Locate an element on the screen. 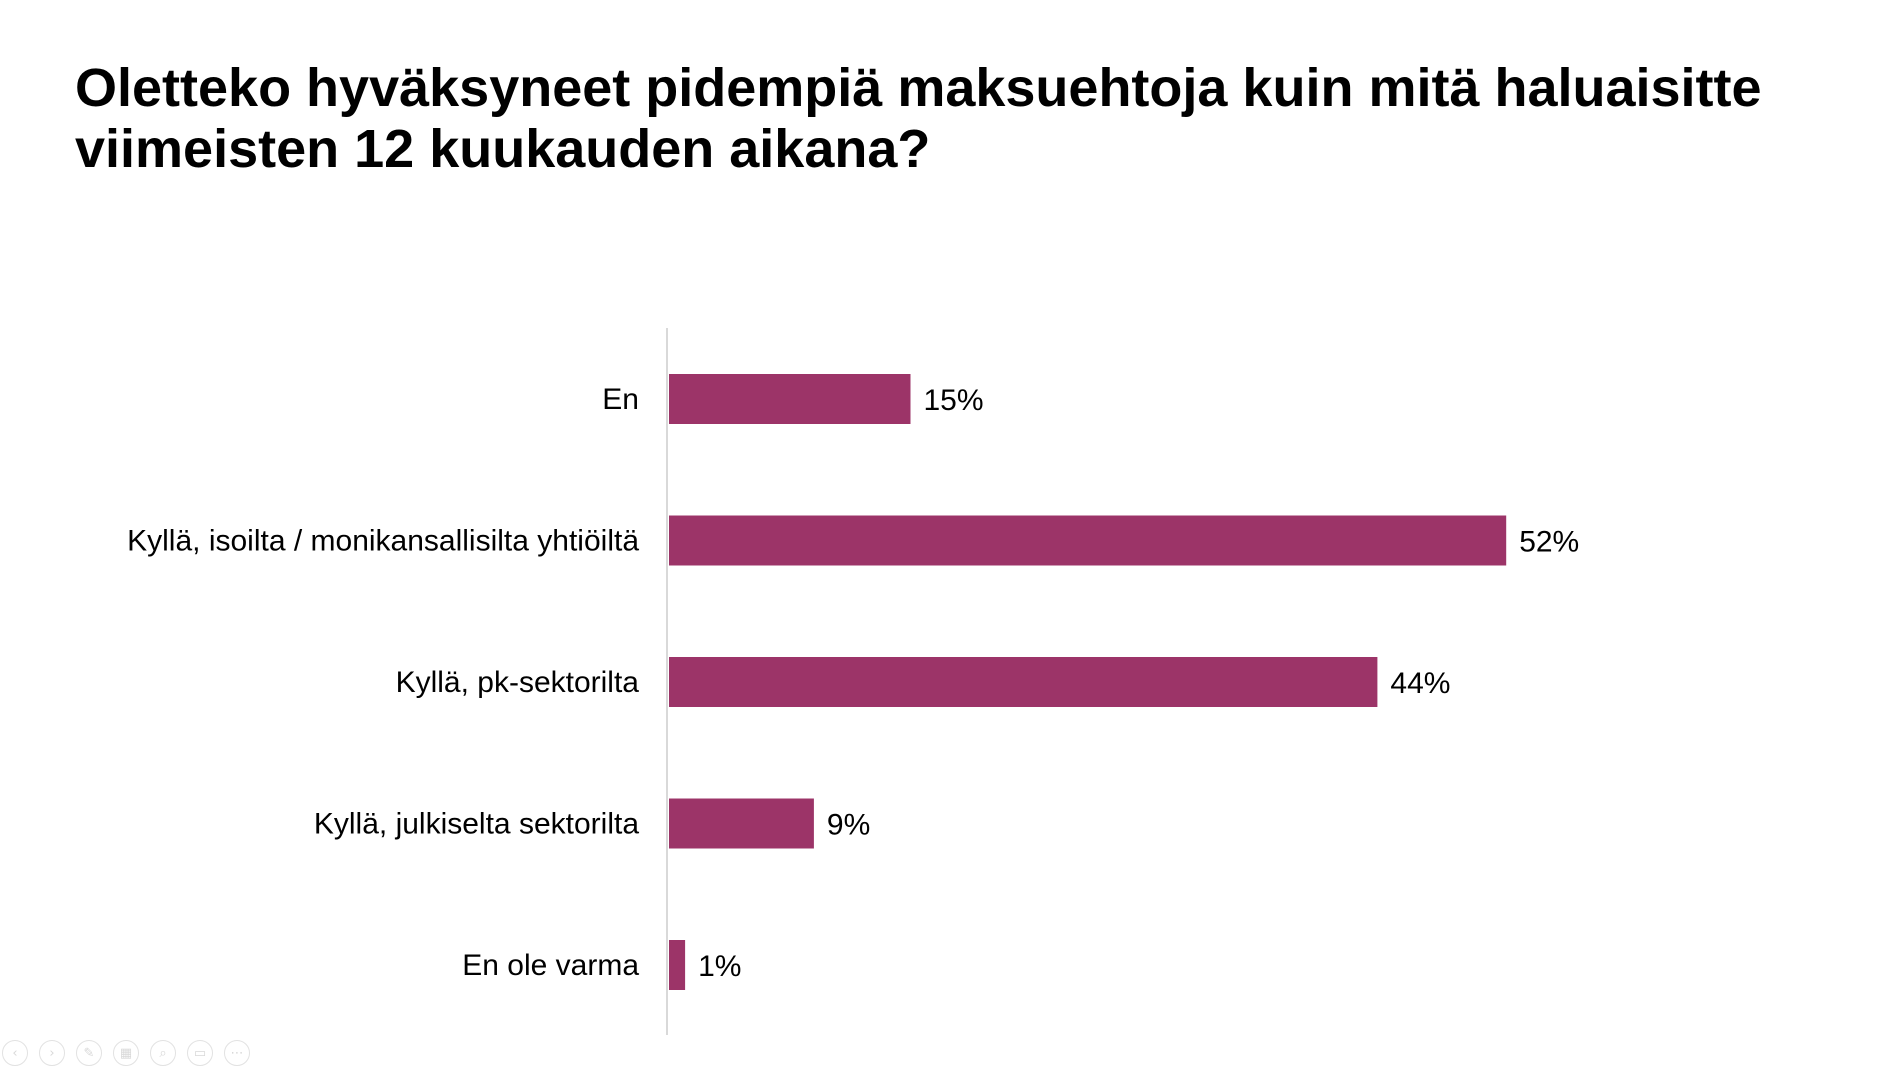 Image resolution: width=1903 pixels, height=1068 pixels. category-label: En ole varma is located at coordinates (550, 965).